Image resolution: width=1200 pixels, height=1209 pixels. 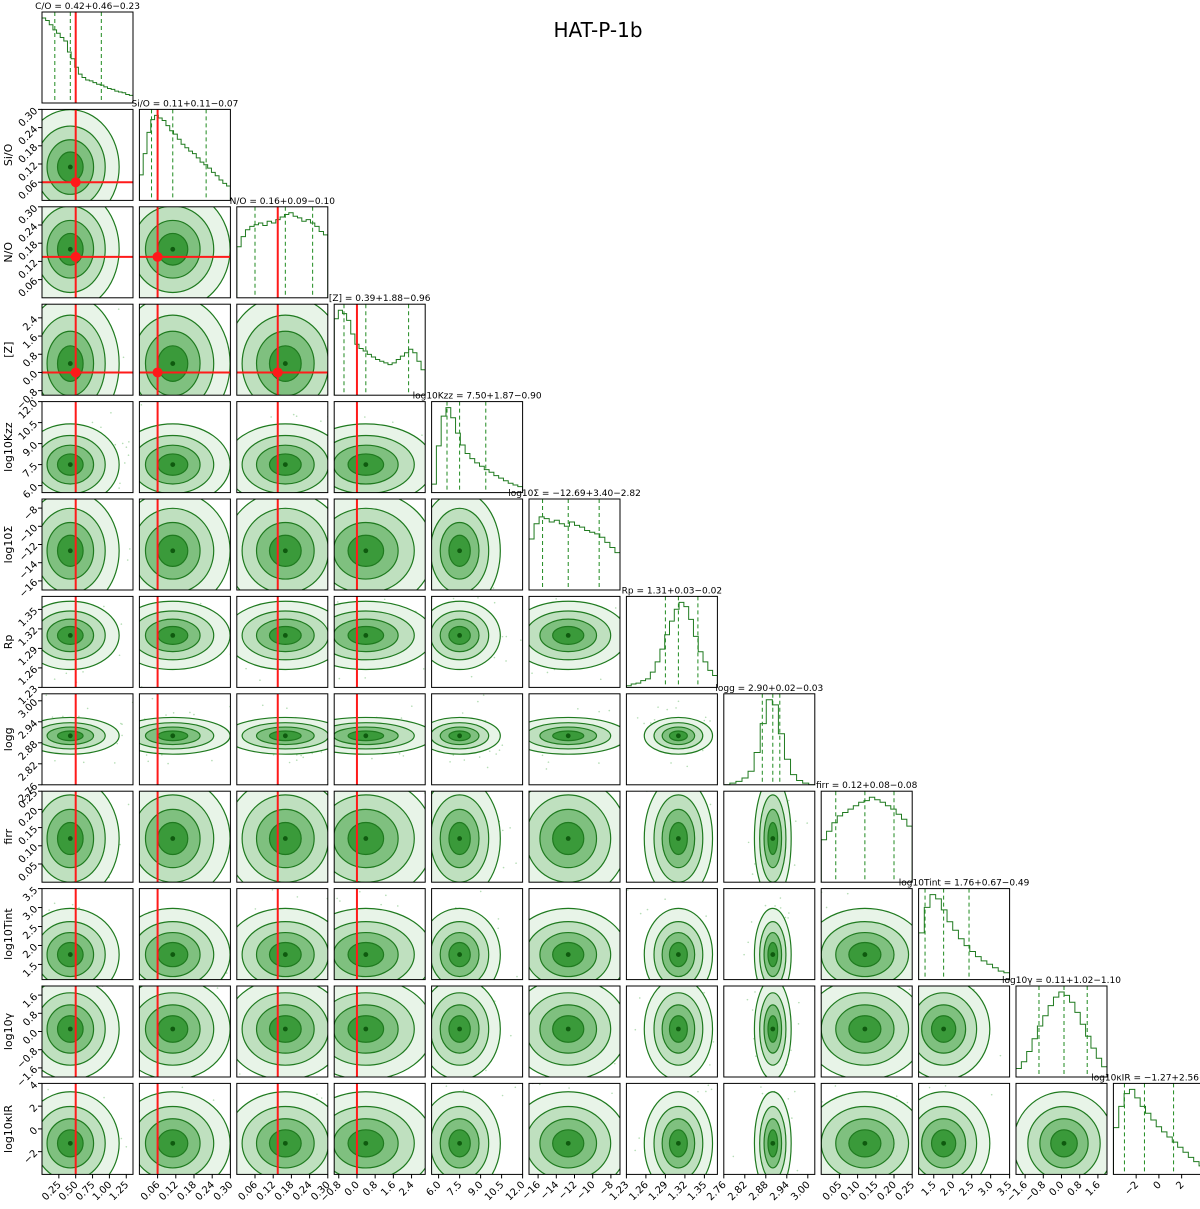 I want to click on panel-z-vs-sio, so click(x=183, y=365).